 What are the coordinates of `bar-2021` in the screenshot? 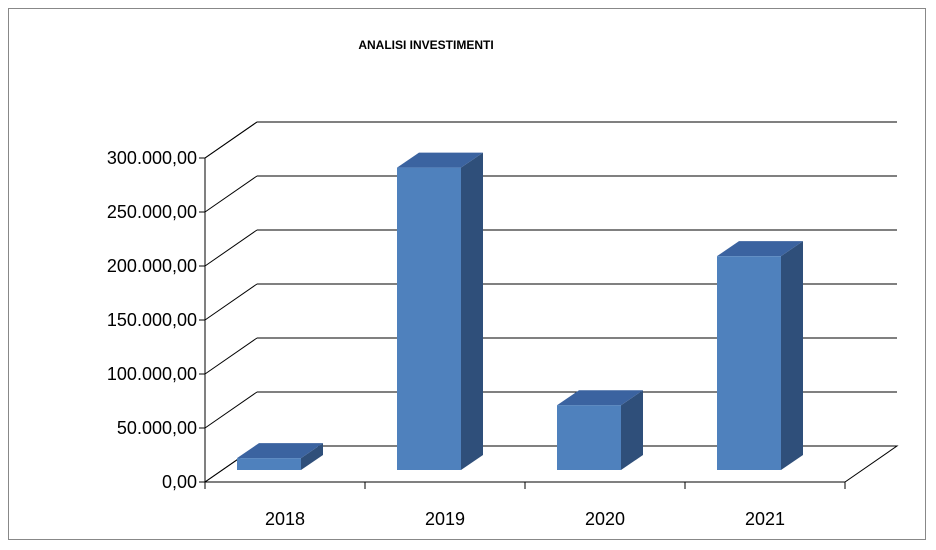 It's located at (749, 363).